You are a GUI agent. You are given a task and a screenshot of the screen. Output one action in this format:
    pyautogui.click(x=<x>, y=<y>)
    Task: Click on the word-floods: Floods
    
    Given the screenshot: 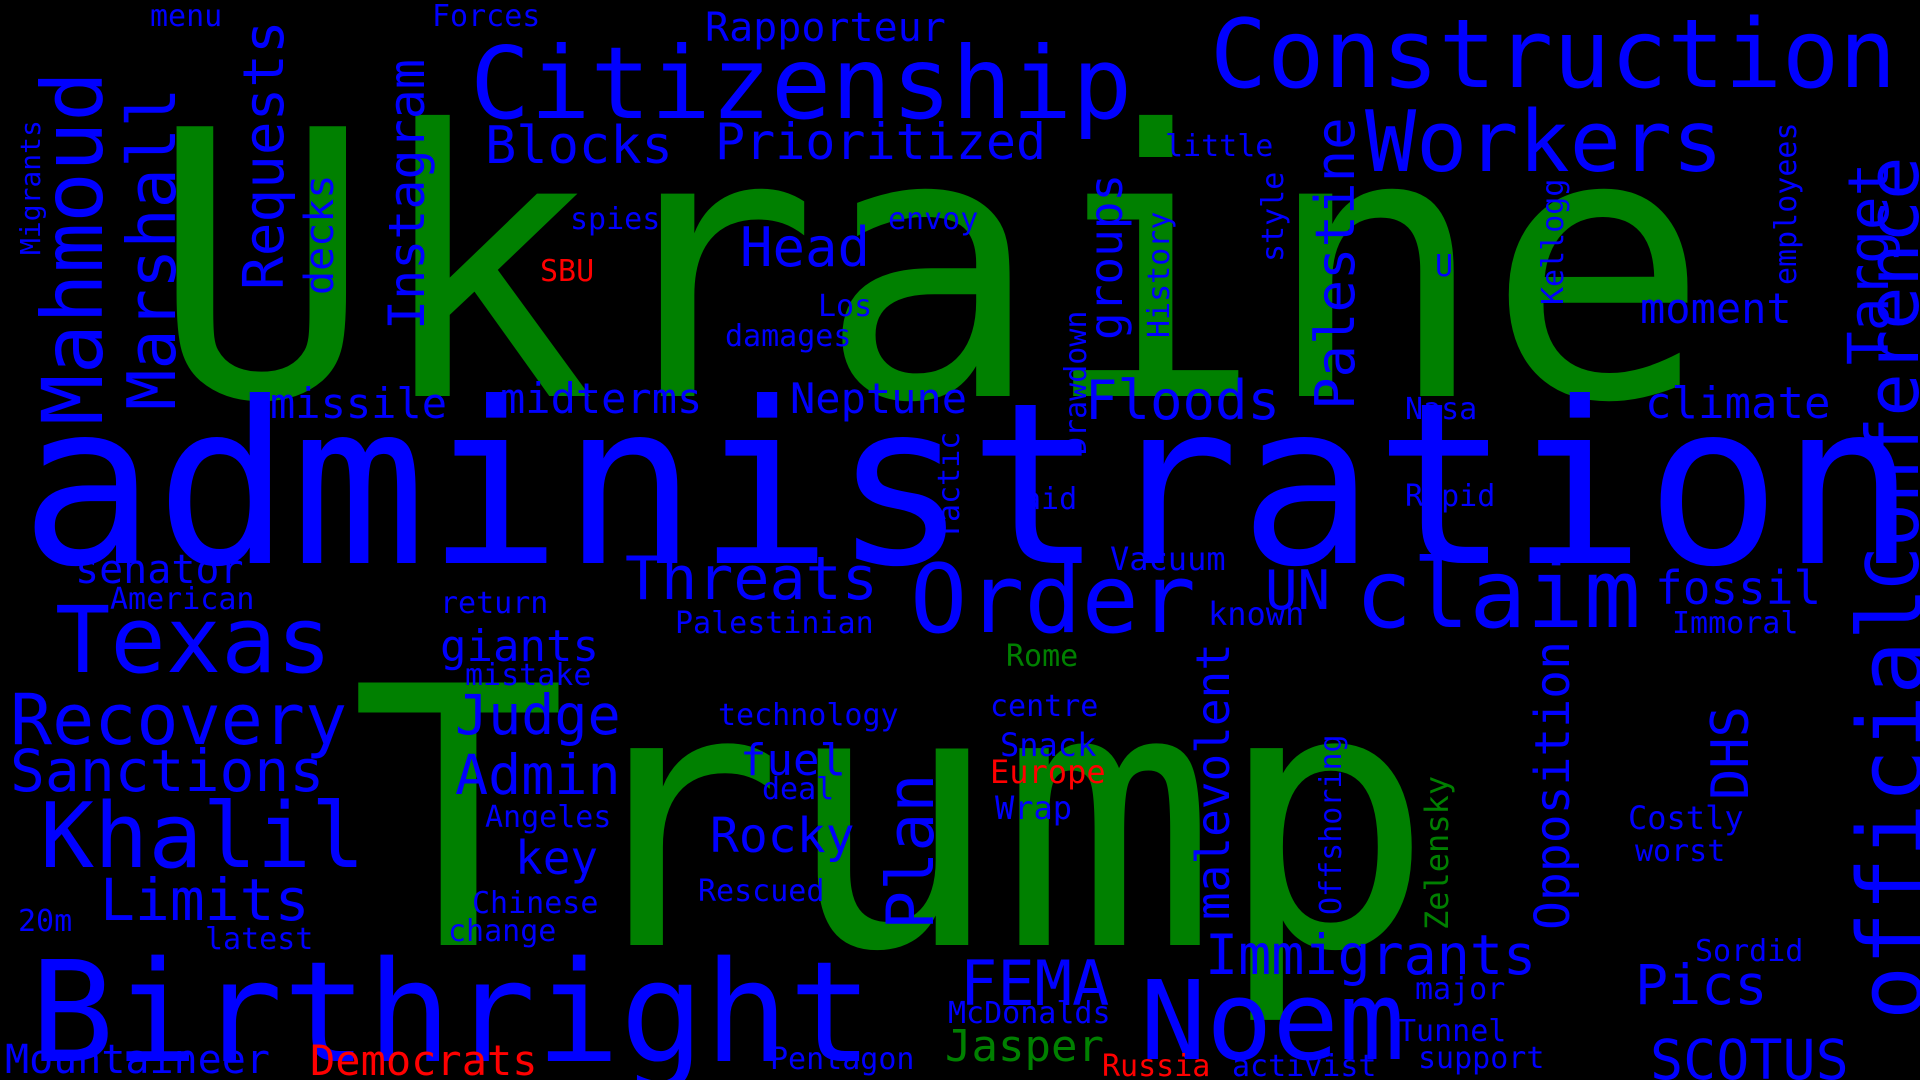 What is the action you would take?
    pyautogui.click(x=1183, y=400)
    